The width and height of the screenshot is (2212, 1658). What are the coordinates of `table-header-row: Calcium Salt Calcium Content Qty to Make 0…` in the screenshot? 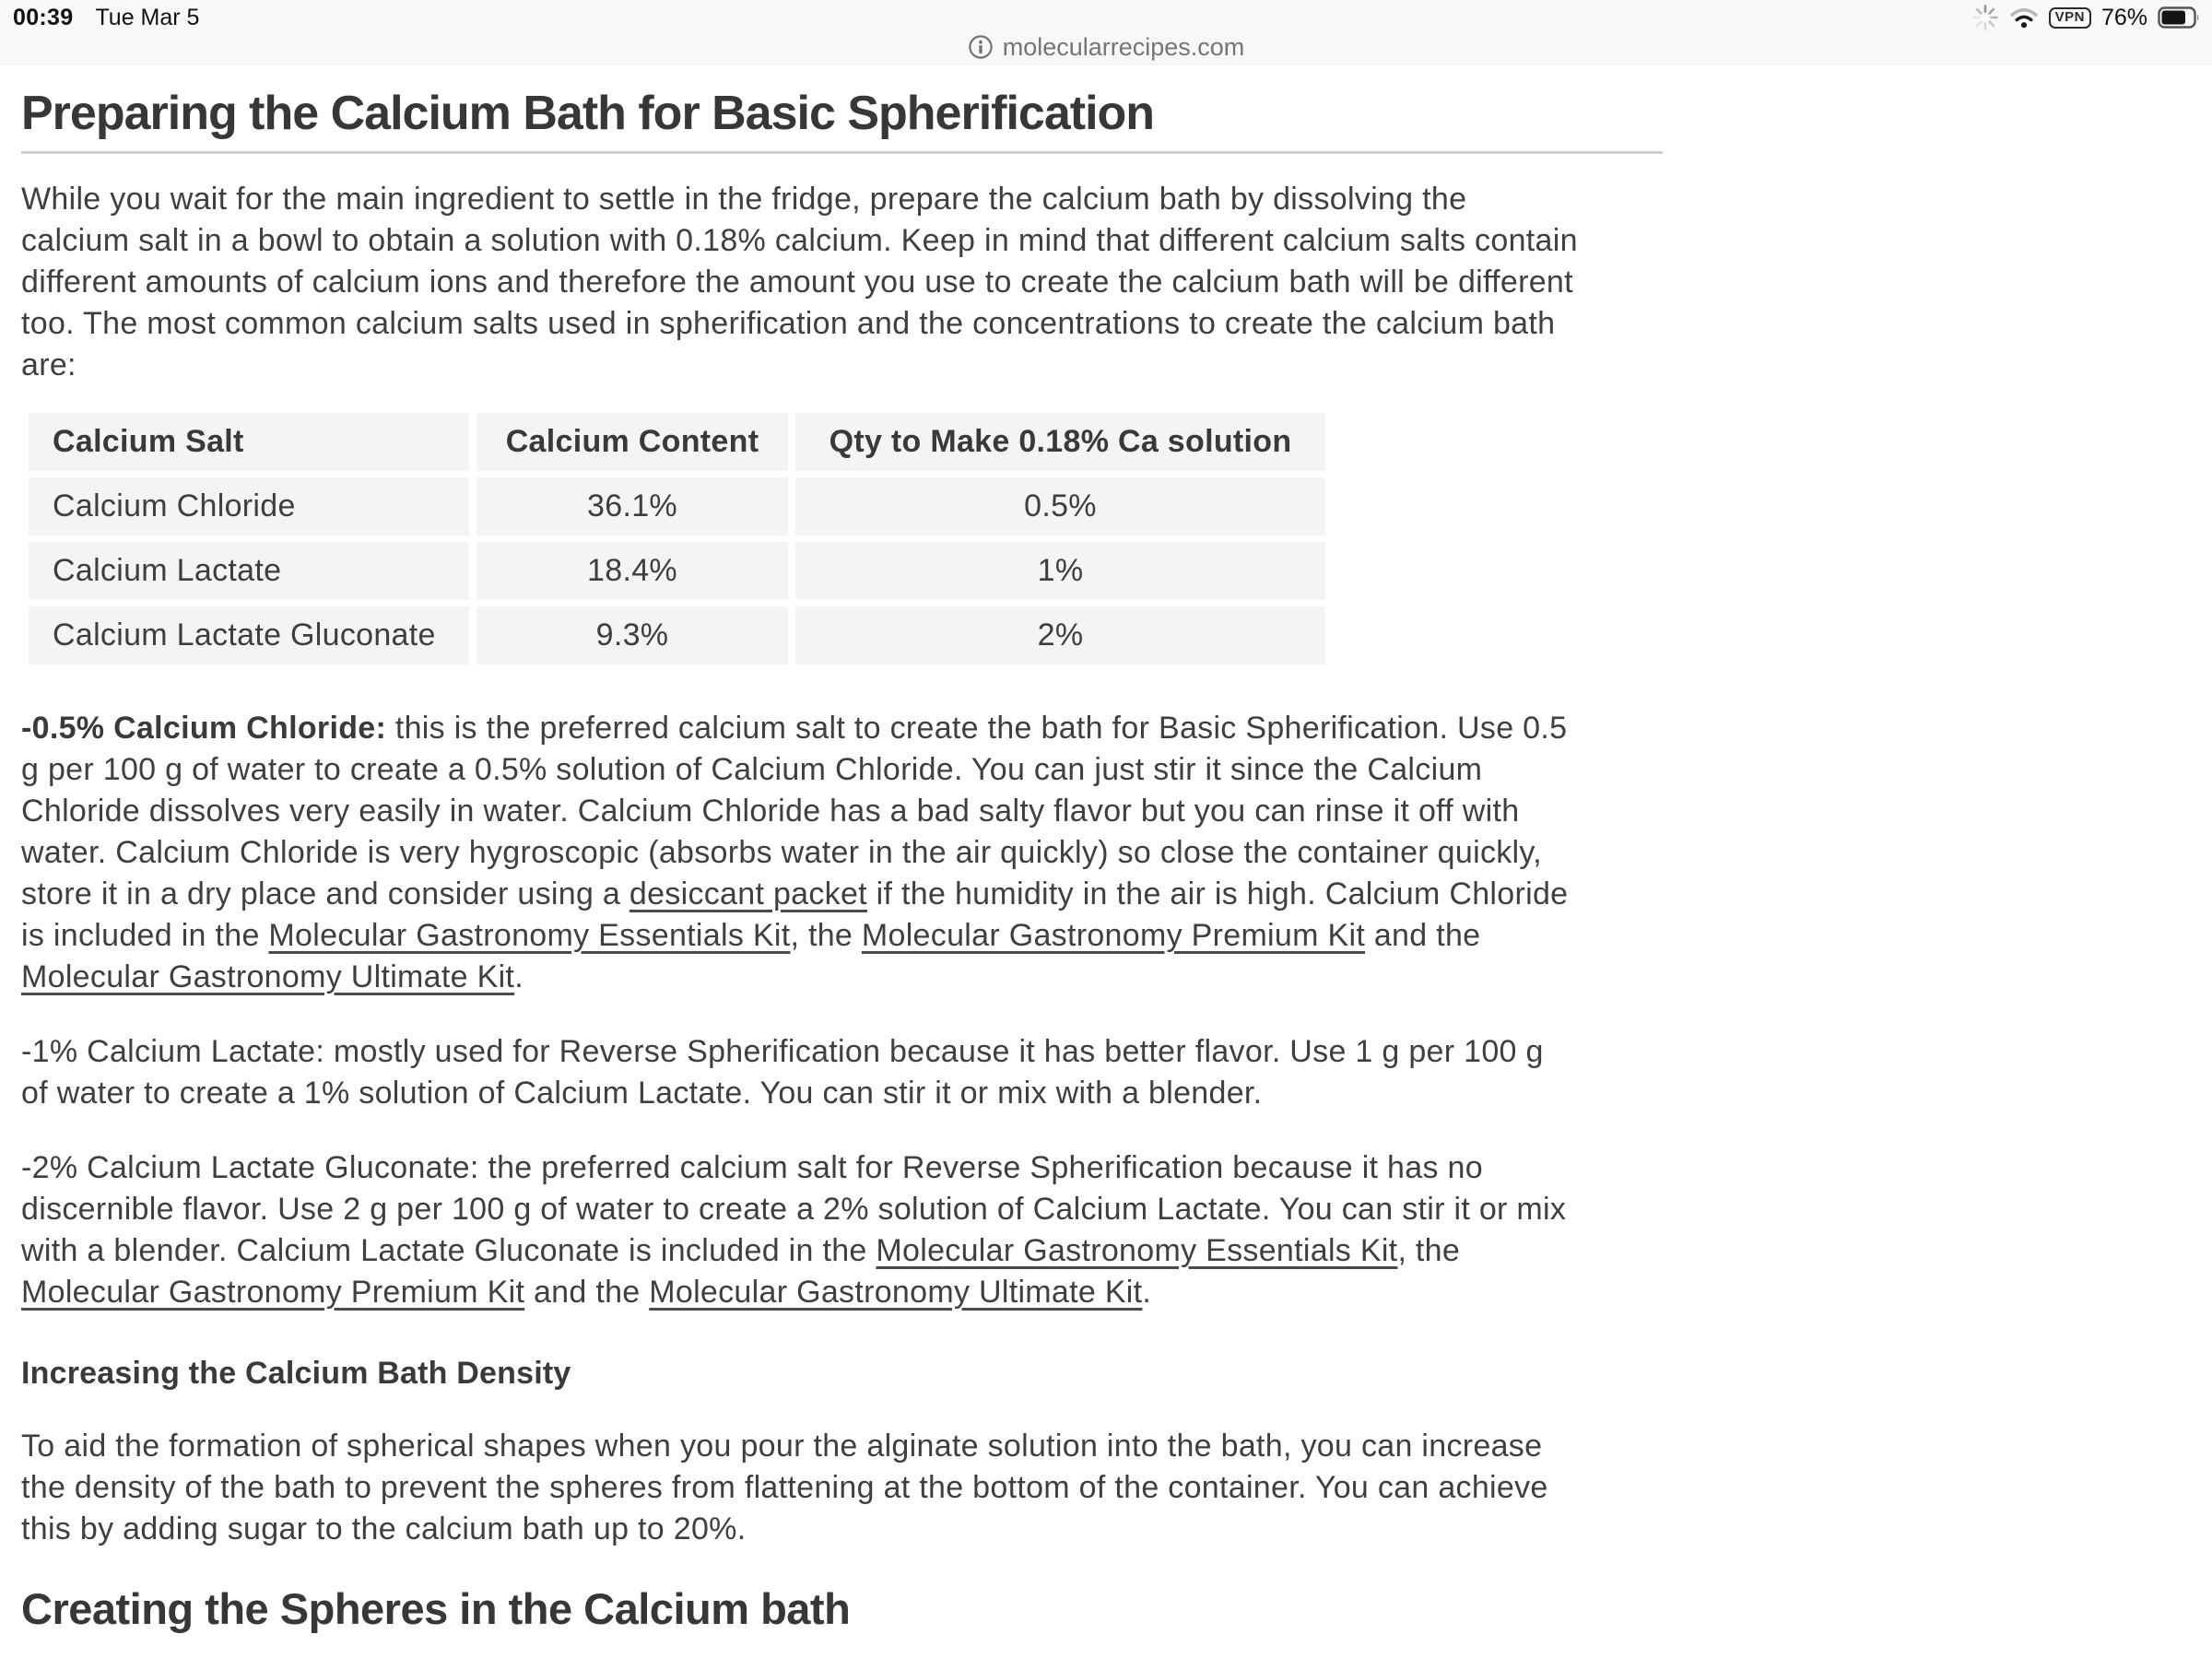 It's located at (677, 442).